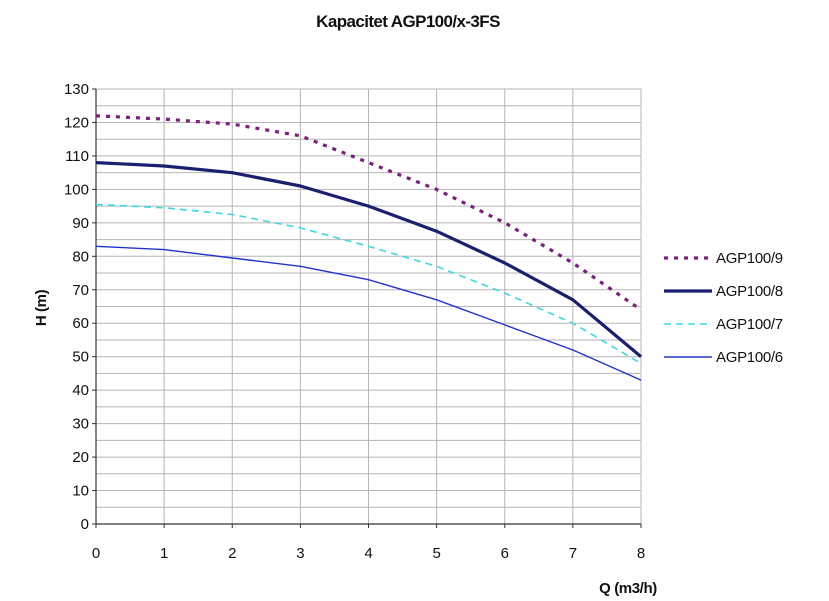  Describe the element at coordinates (749, 291) in the screenshot. I see `legend-label: AGP100/8` at that location.